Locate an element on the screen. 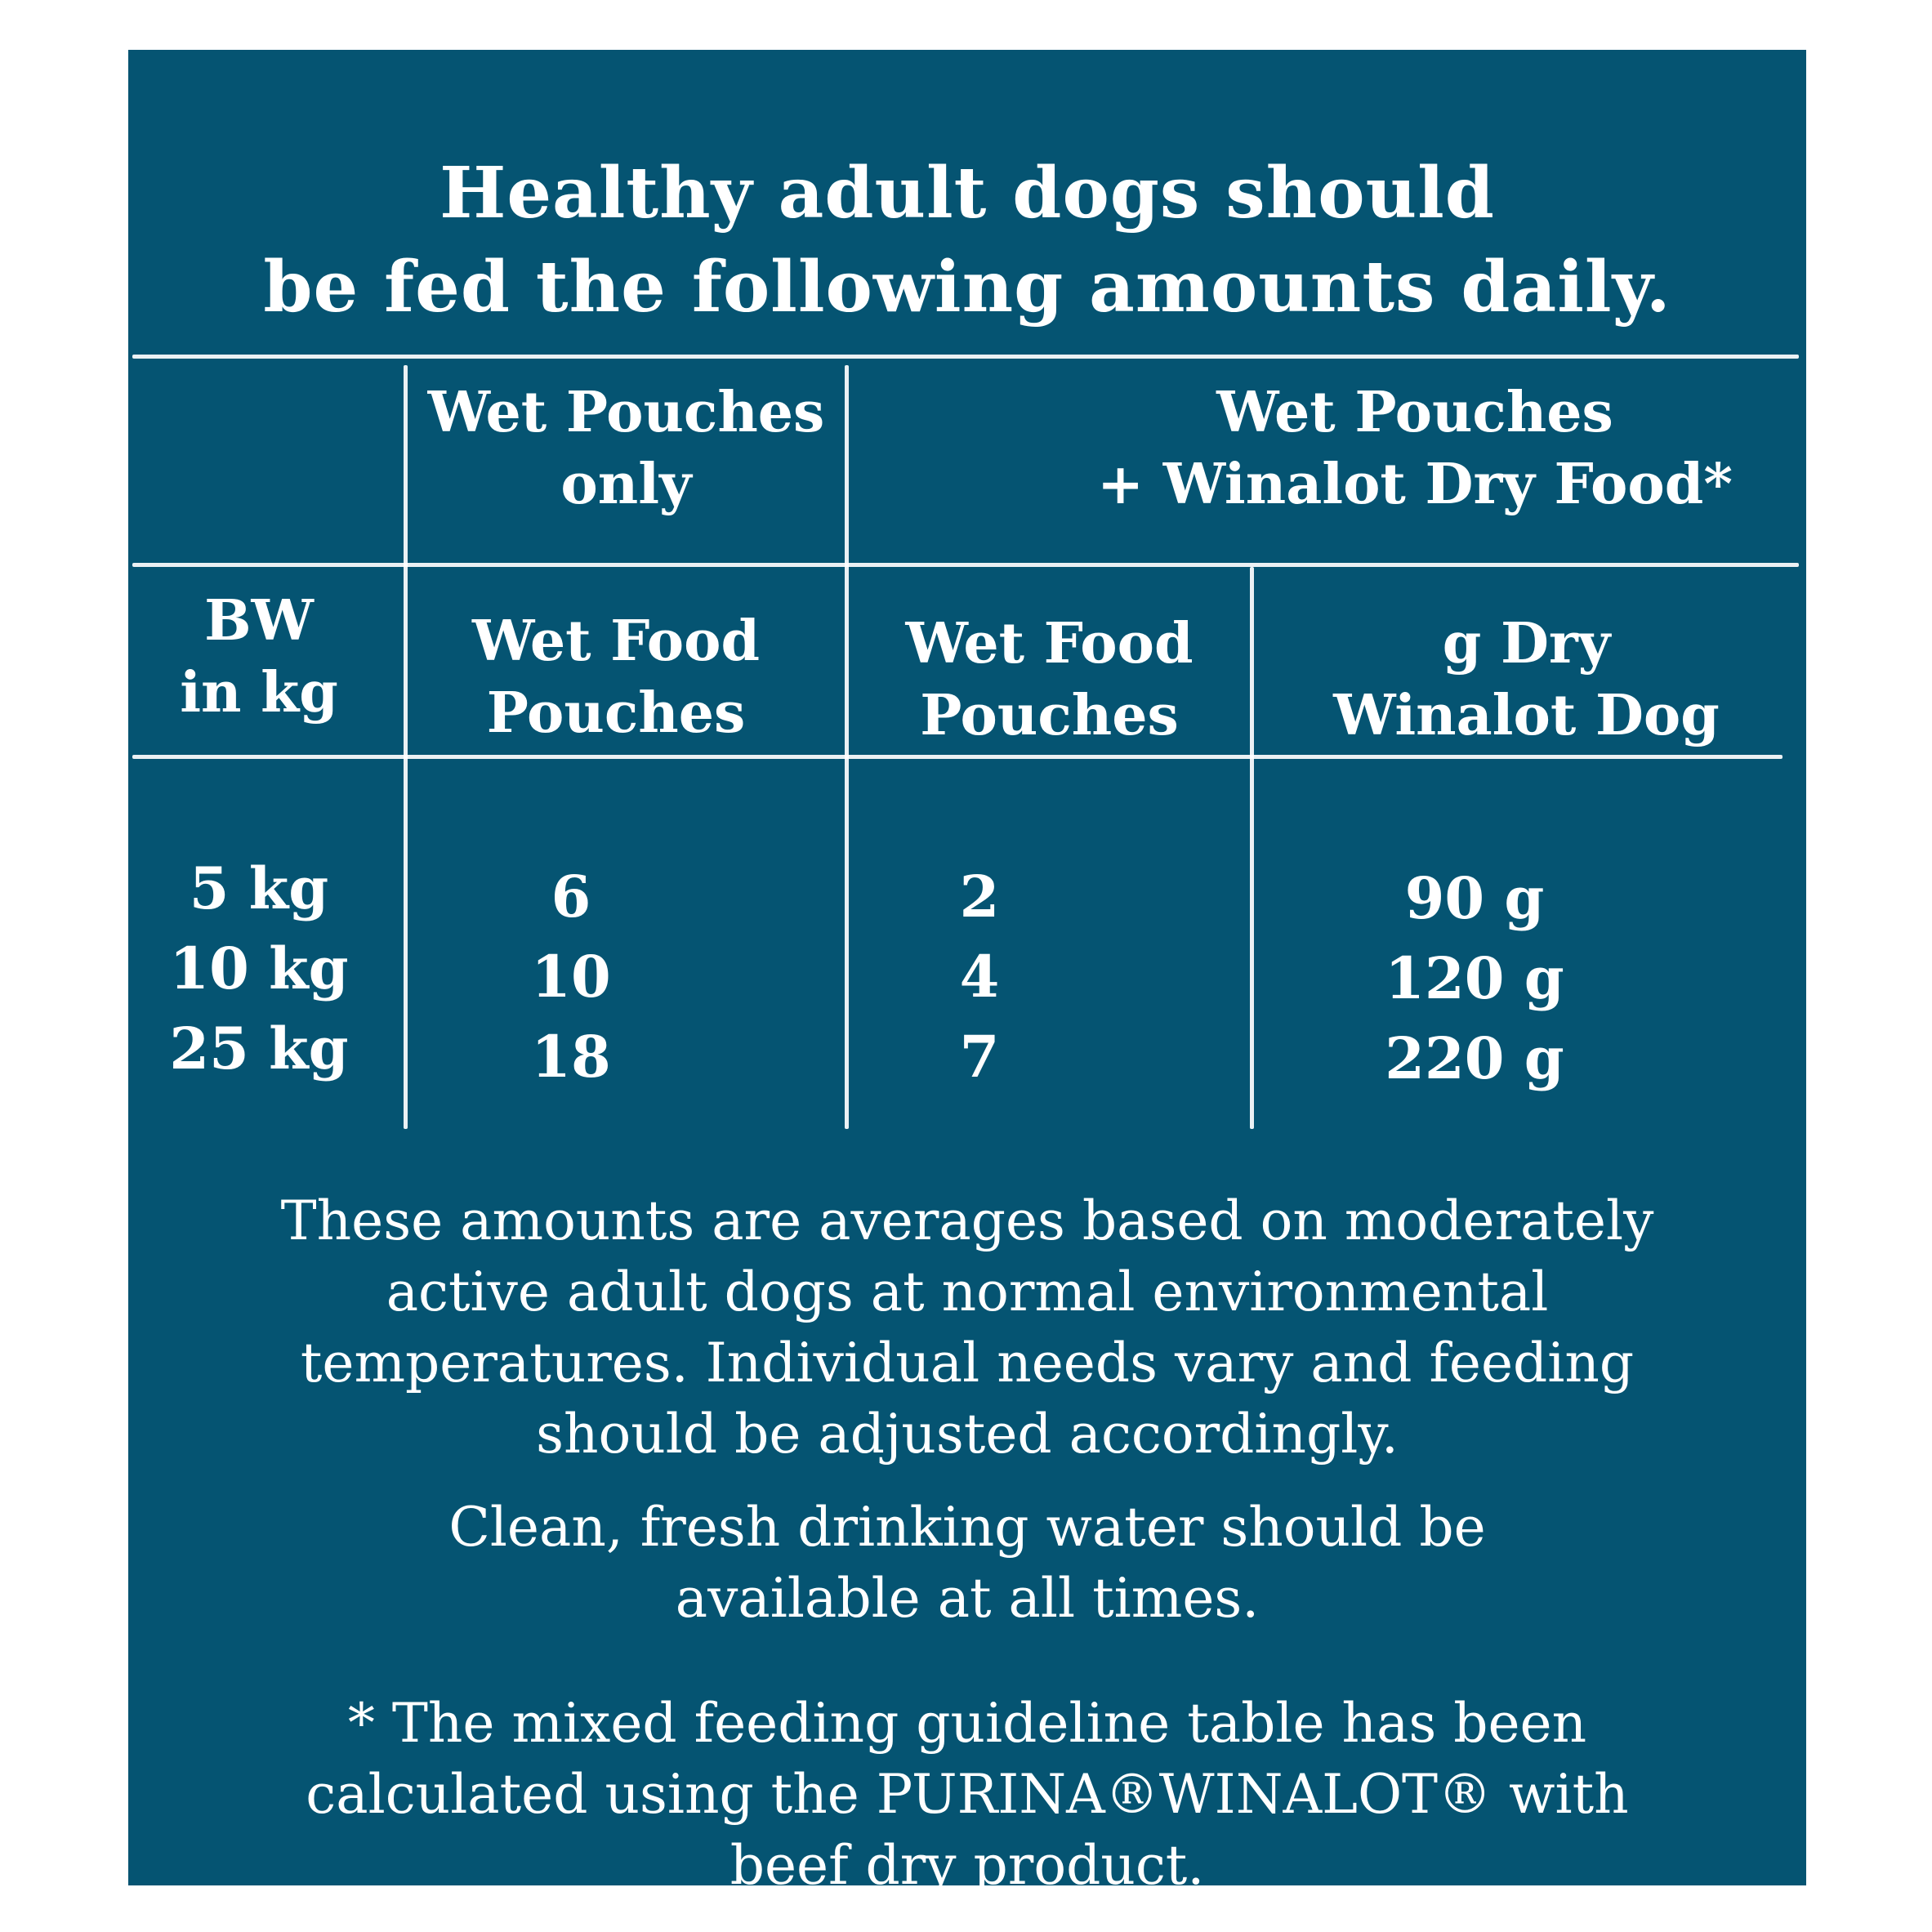 Image resolution: width=1932 pixels, height=1932 pixels. column-bw-values: 5 kg 10 kg 25 kg is located at coordinates (259, 969).